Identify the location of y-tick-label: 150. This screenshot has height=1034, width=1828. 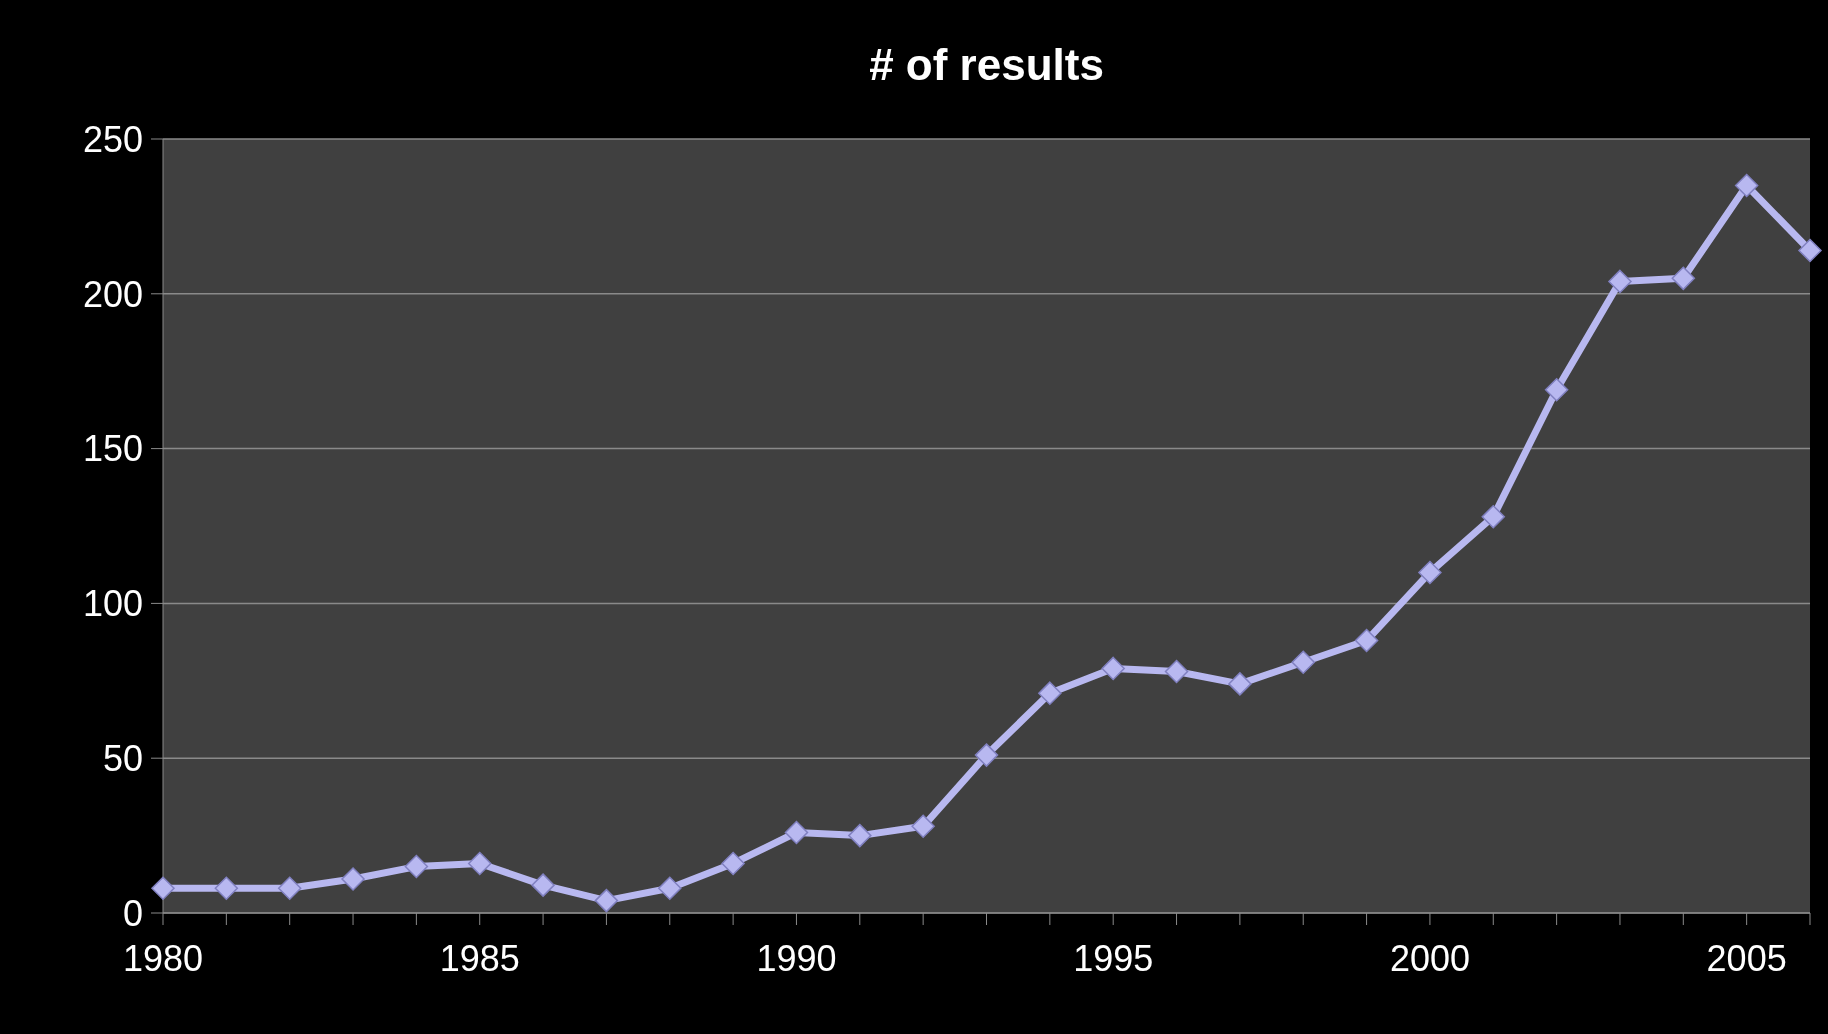
(112, 449).